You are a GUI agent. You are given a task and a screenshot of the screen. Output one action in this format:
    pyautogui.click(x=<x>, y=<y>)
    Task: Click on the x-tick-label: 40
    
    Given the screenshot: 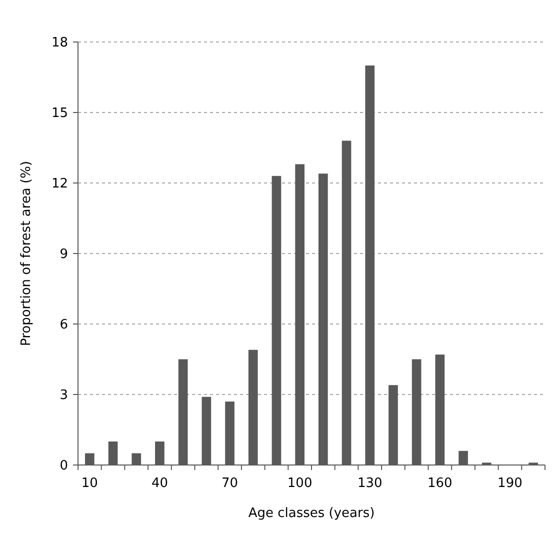 What is the action you would take?
    pyautogui.click(x=159, y=483)
    